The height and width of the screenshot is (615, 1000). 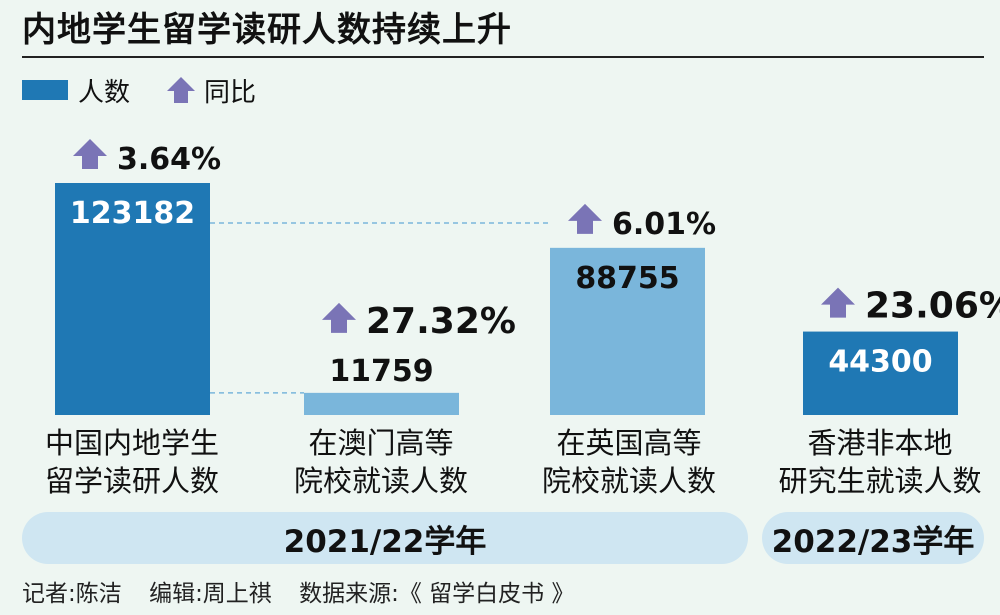 What do you see at coordinates (230, 92) in the screenshot?
I see `legend-label-yoy: 同比` at bounding box center [230, 92].